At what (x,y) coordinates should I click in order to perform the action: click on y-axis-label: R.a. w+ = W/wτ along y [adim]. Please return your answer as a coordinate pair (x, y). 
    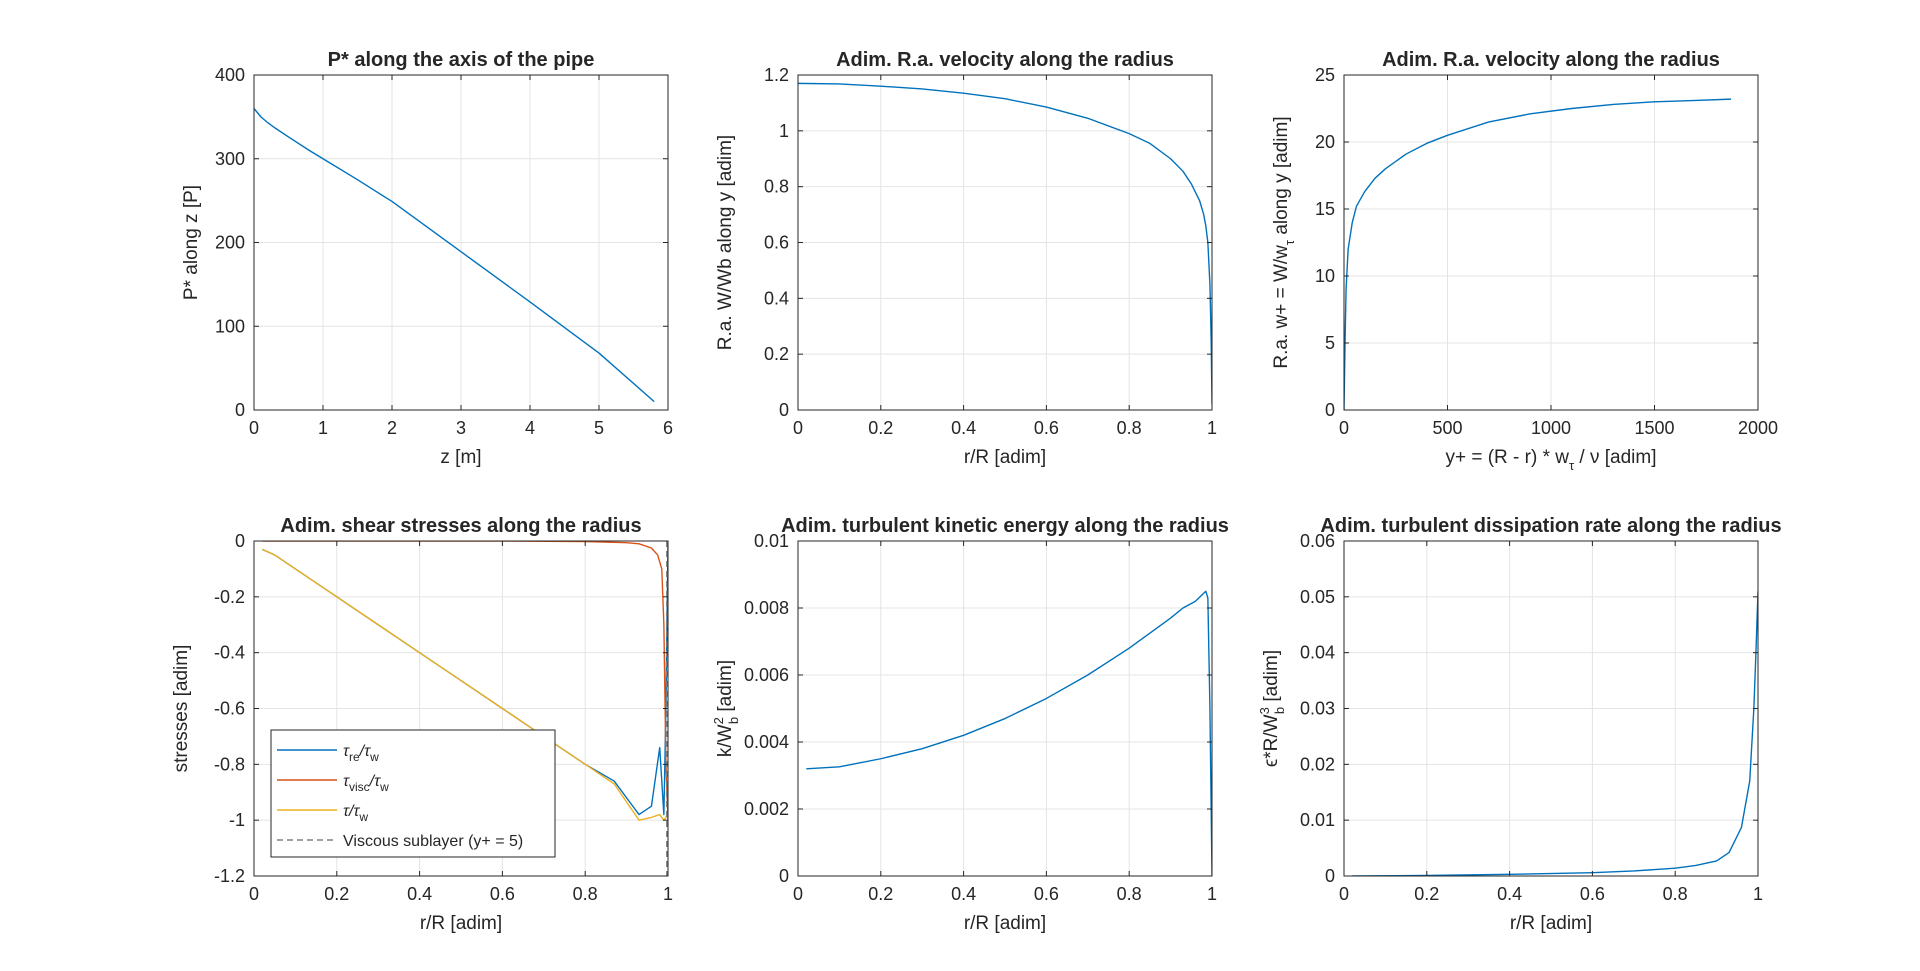
    Looking at the image, I should click on (1284, 242).